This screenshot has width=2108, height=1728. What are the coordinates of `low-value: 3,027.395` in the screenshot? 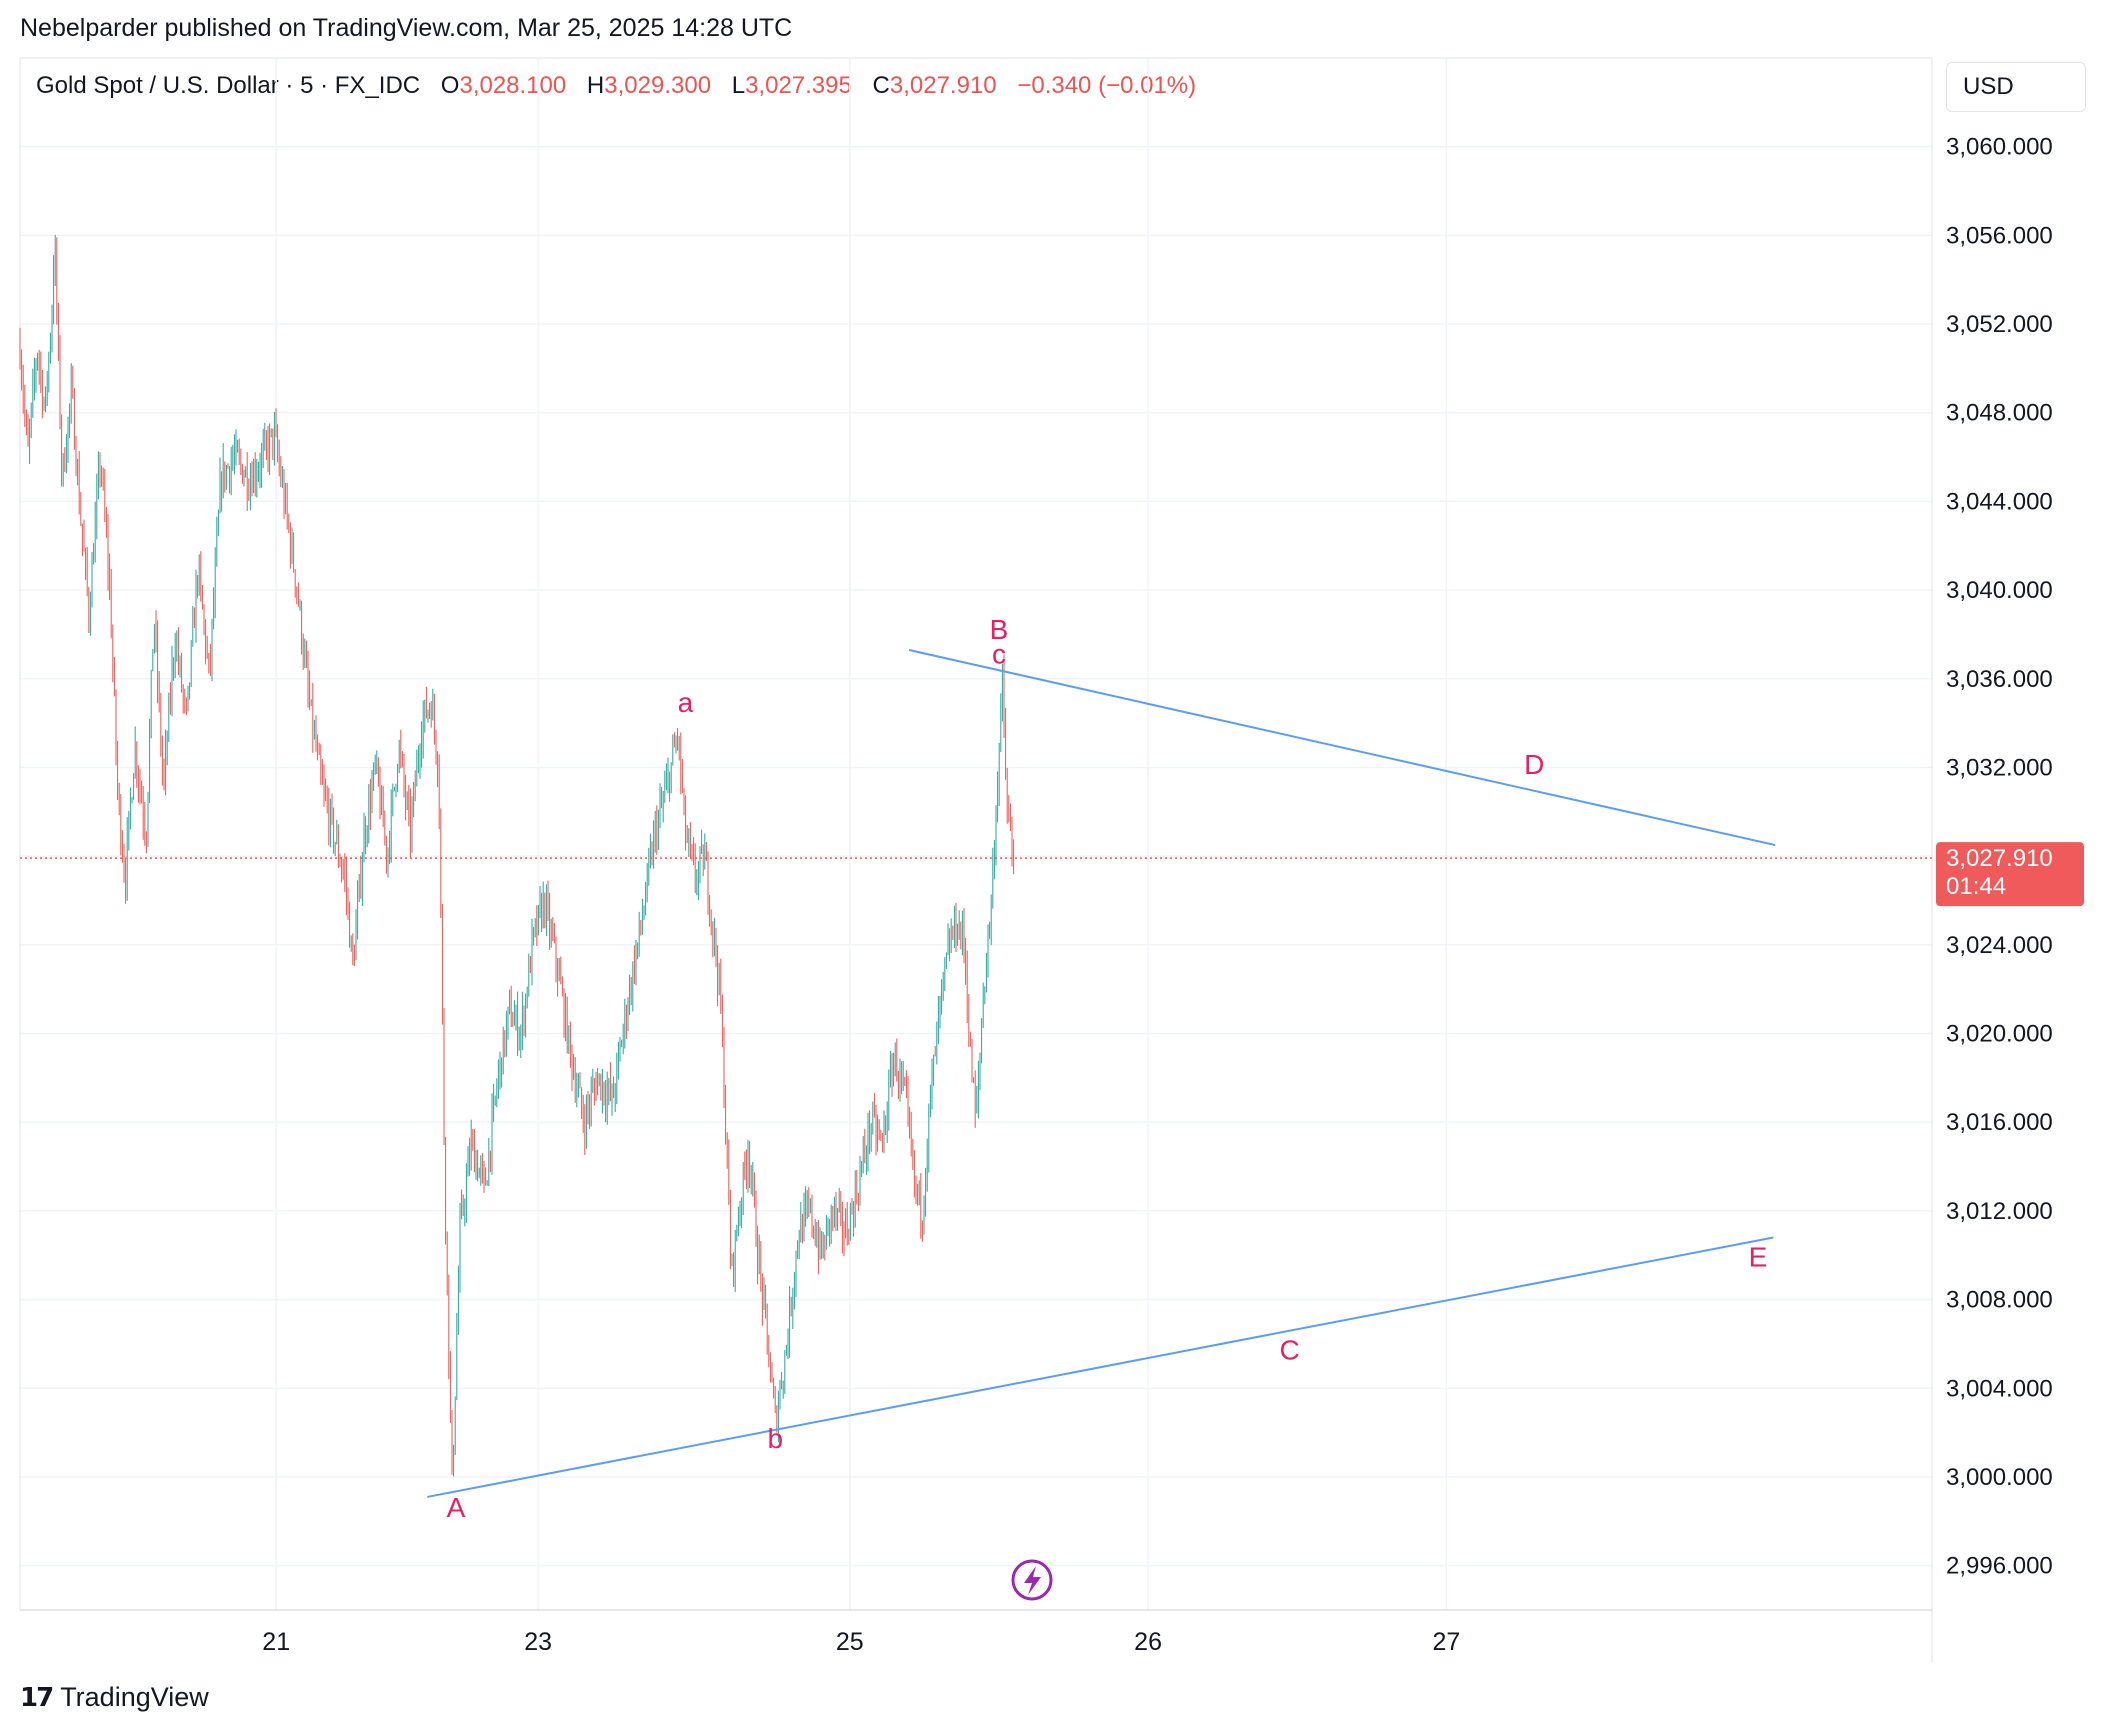 It's located at (798, 85).